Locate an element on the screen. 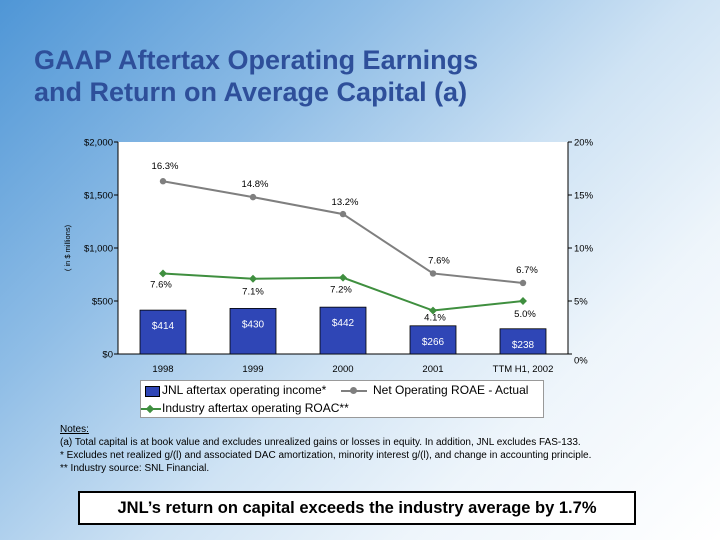 Image resolution: width=720 pixels, height=540 pixels. left-tick-label: $1,000 is located at coordinates (98, 249).